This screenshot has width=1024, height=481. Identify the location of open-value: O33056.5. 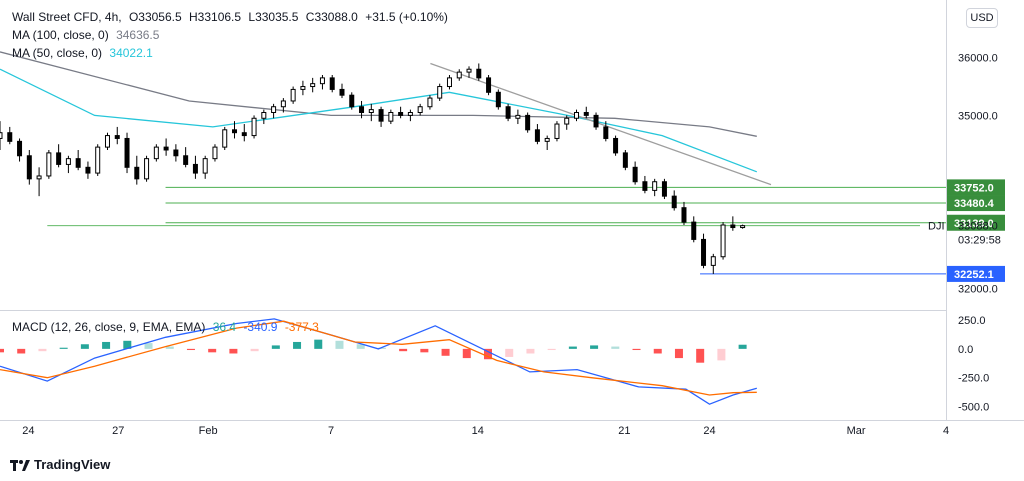
(155, 17).